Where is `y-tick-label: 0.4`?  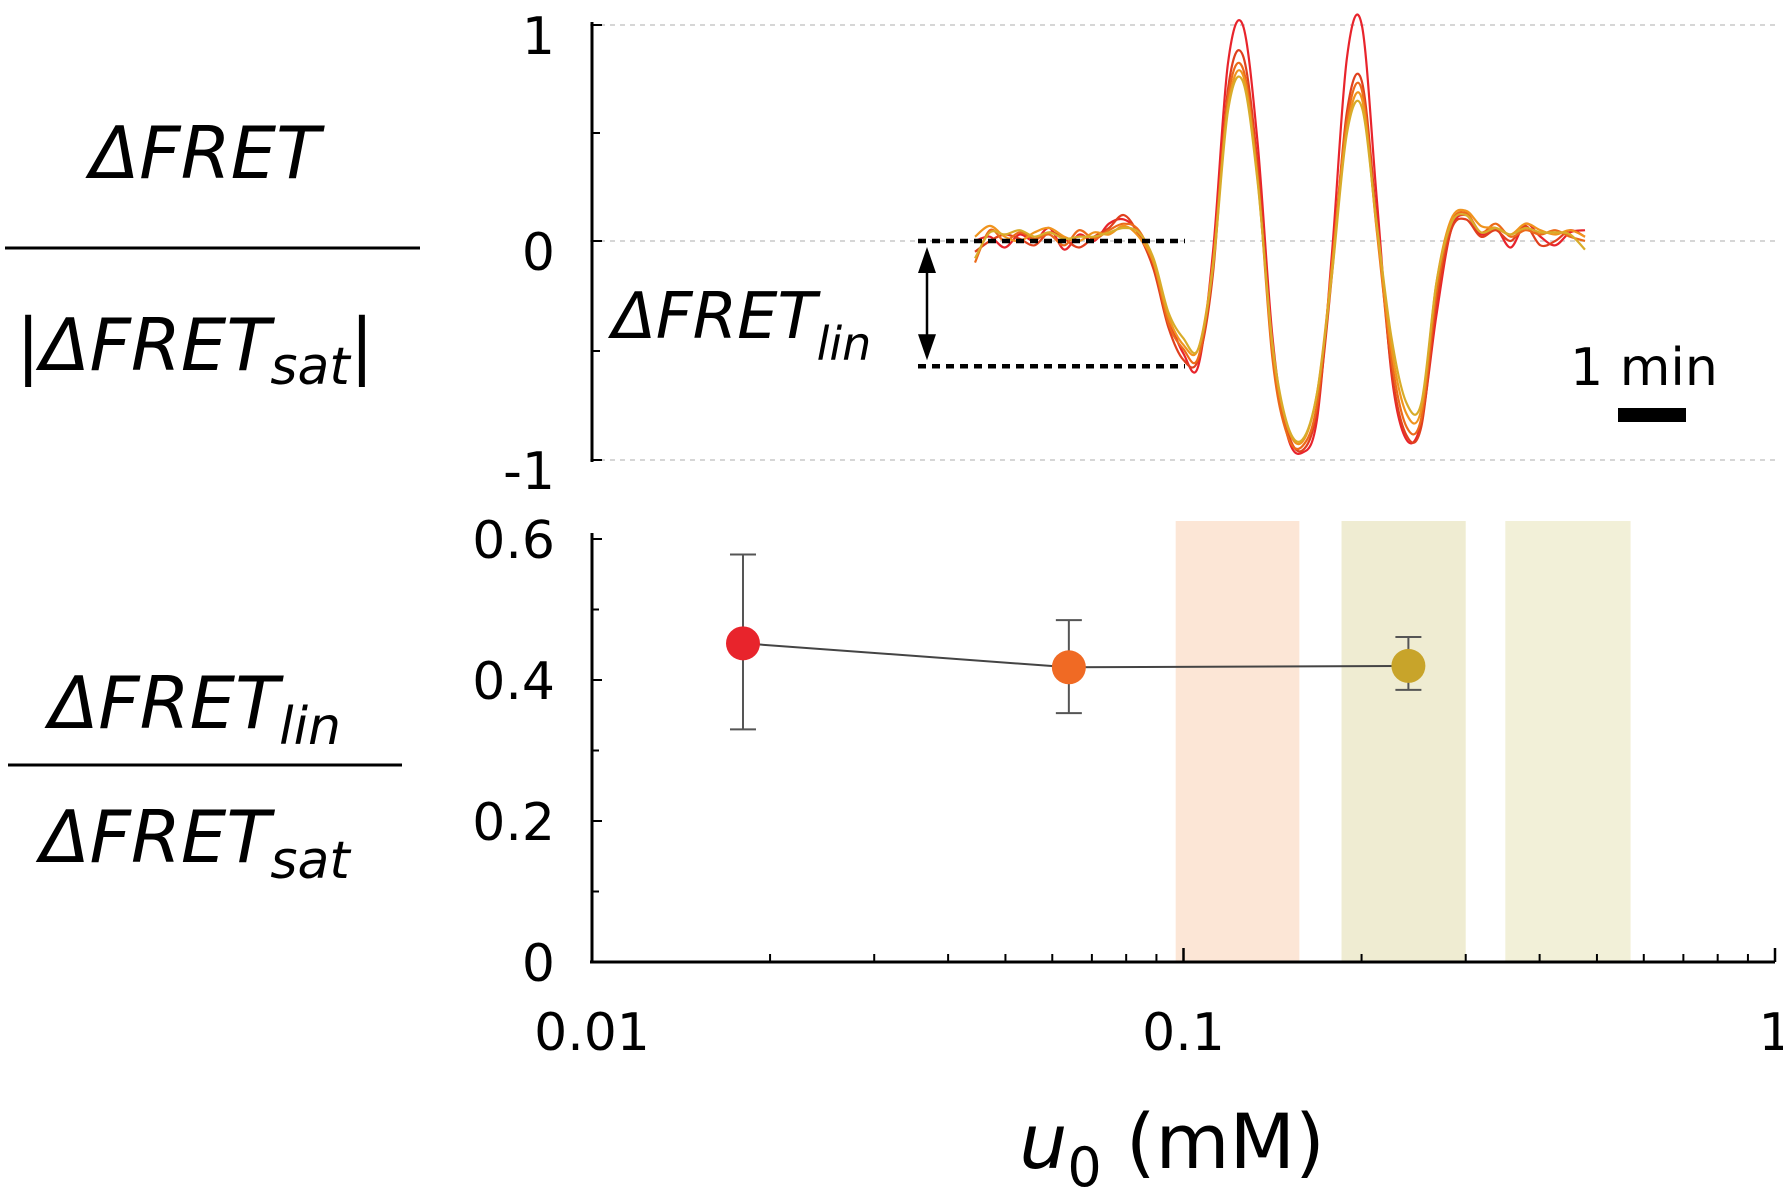
y-tick-label: 0.4 is located at coordinates (513, 682).